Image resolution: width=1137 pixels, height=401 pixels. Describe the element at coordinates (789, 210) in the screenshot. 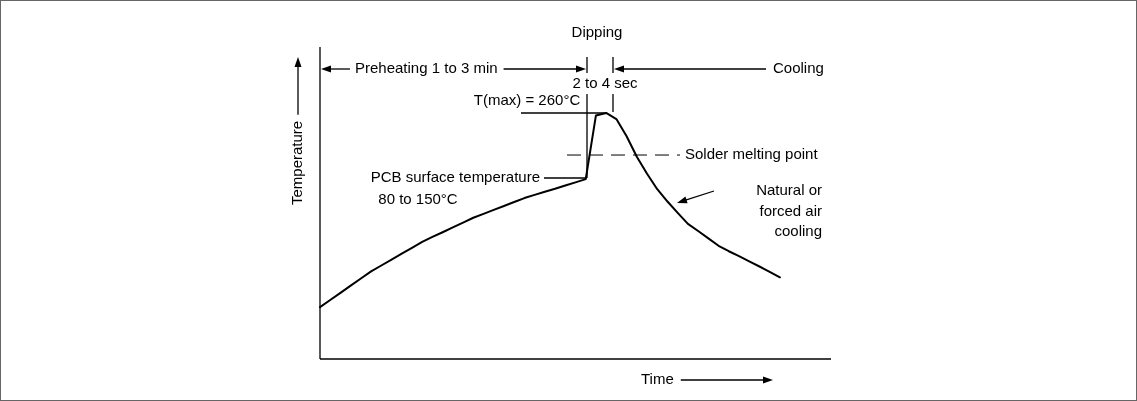

I see `annotation: Natural or forced air cooling` at that location.